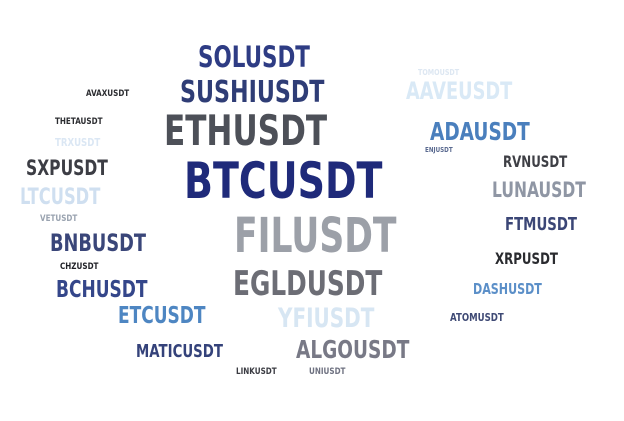 The image size is (624, 421). What do you see at coordinates (252, 92) in the screenshot?
I see `word-sushiusdt: SUSHIUSDT` at bounding box center [252, 92].